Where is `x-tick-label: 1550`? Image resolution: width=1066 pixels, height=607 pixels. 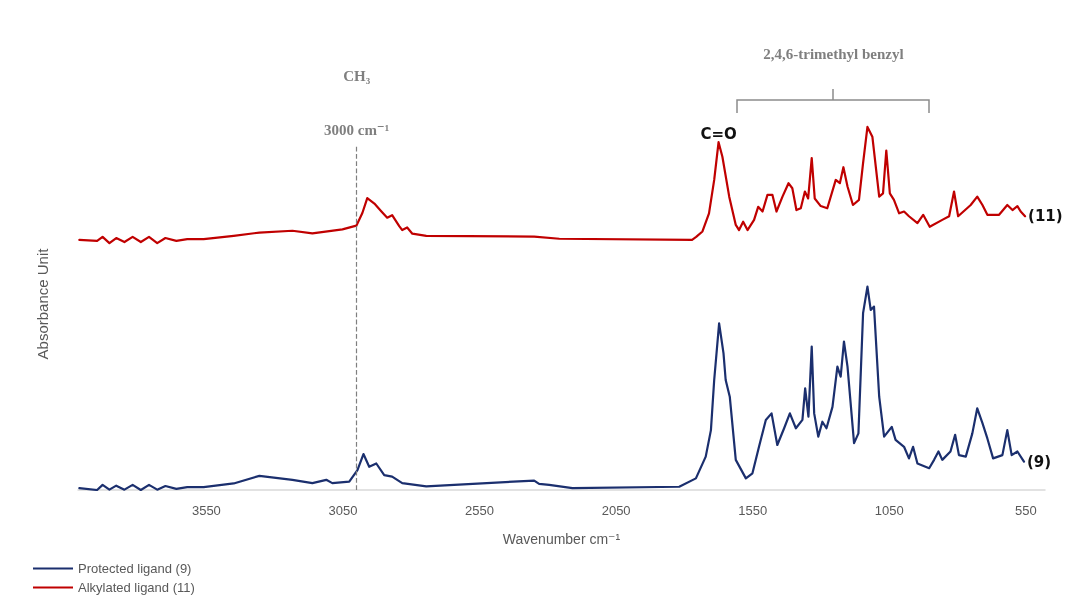 x-tick-label: 1550 is located at coordinates (753, 510).